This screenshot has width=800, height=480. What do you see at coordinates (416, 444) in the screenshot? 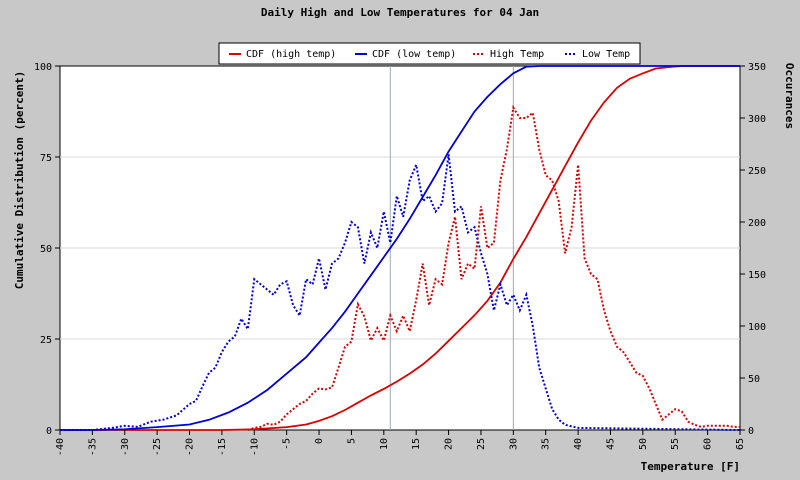
I see `x-tick-label: 15` at bounding box center [416, 444].